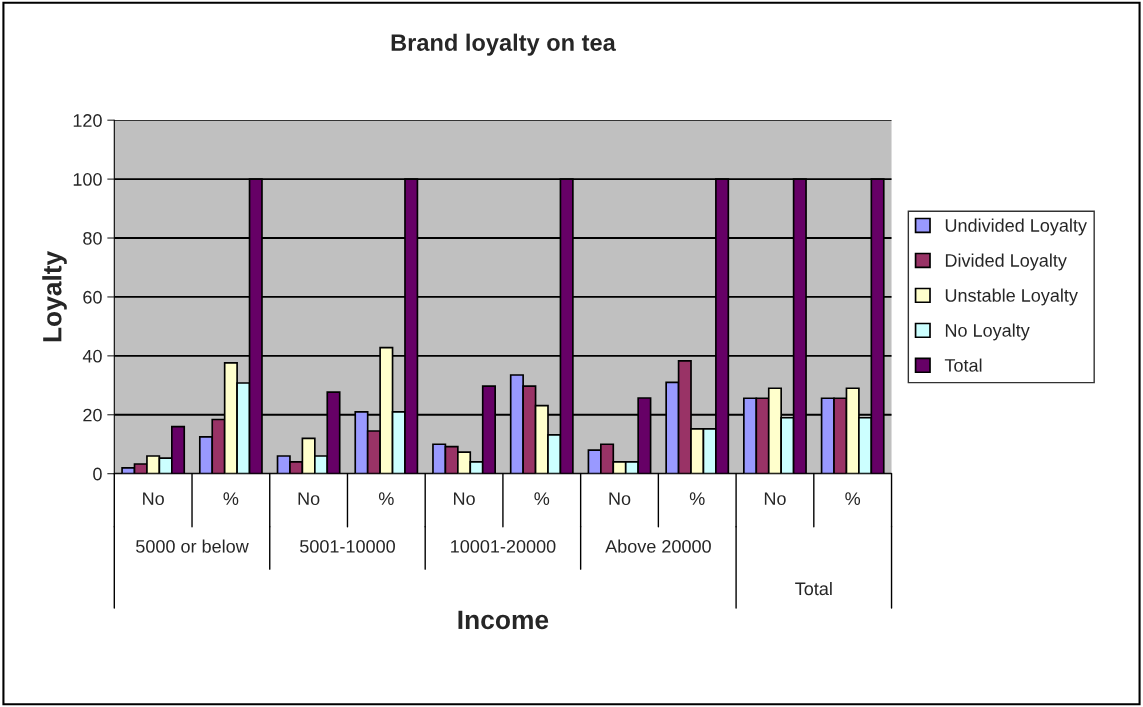 The height and width of the screenshot is (707, 1143). Describe the element at coordinates (192, 546) in the screenshot. I see `text: 5000 or below` at that location.